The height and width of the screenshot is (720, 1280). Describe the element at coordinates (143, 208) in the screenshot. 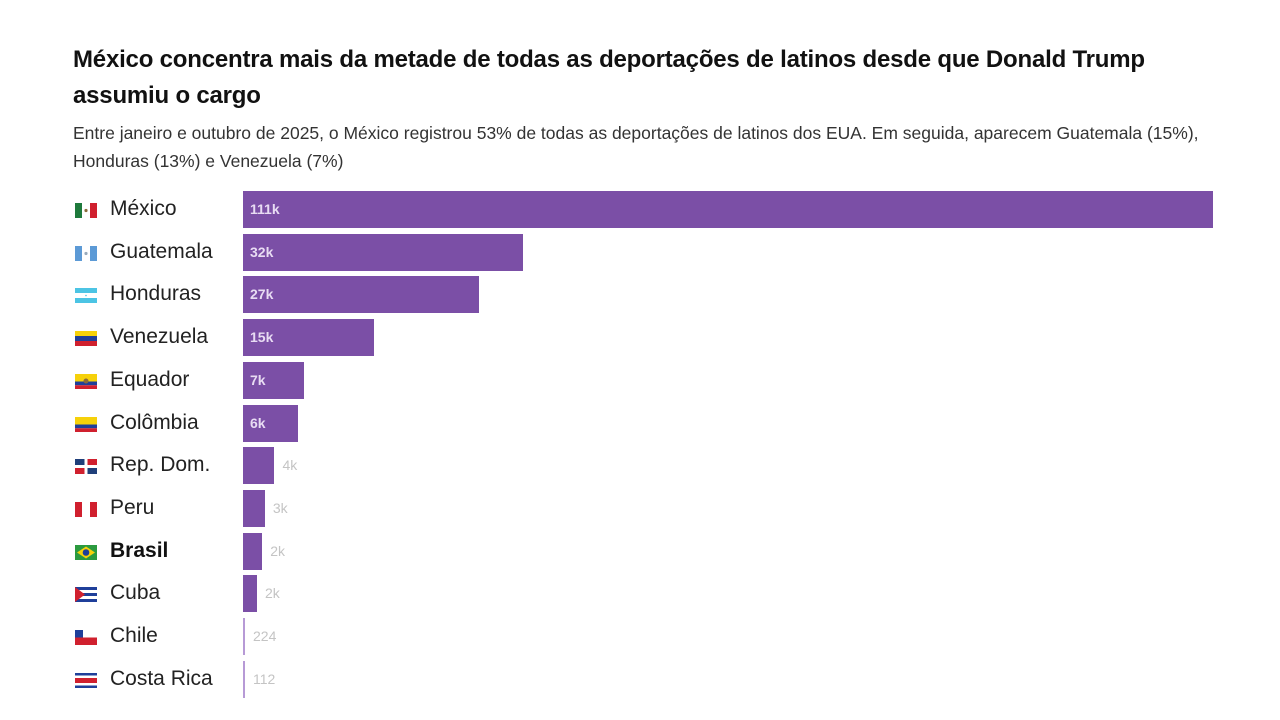

I see `category-label: México` at that location.